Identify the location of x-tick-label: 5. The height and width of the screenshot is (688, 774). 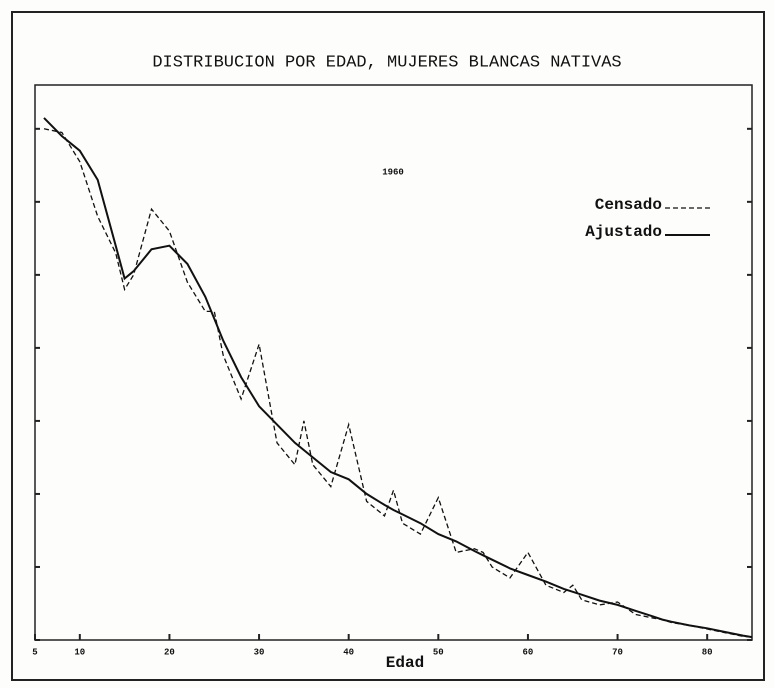
(34, 652).